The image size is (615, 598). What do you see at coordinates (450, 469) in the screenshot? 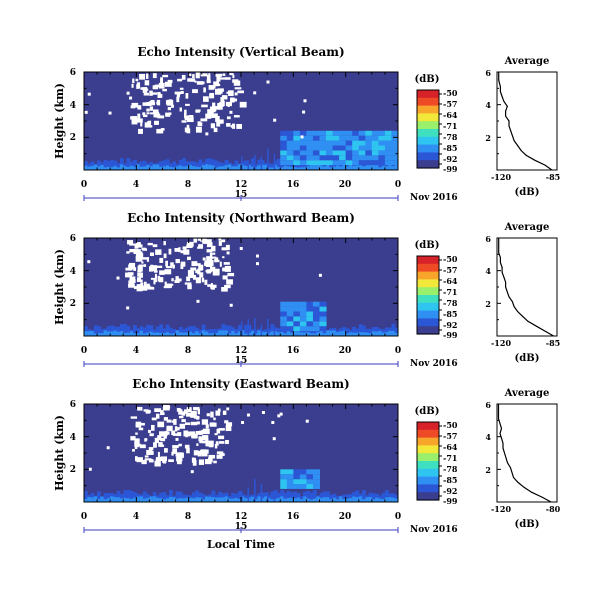
I see `colorbar-tick: -78` at bounding box center [450, 469].